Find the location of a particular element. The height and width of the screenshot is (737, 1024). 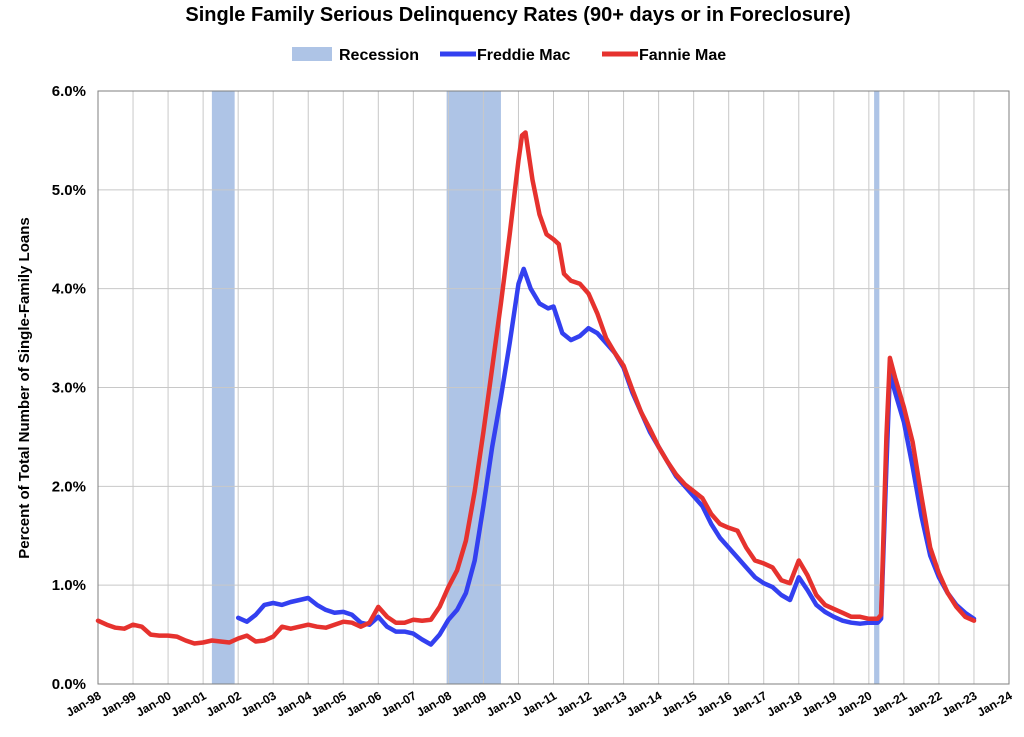

x-tick-label: Jan-99 is located at coordinates (119, 703).